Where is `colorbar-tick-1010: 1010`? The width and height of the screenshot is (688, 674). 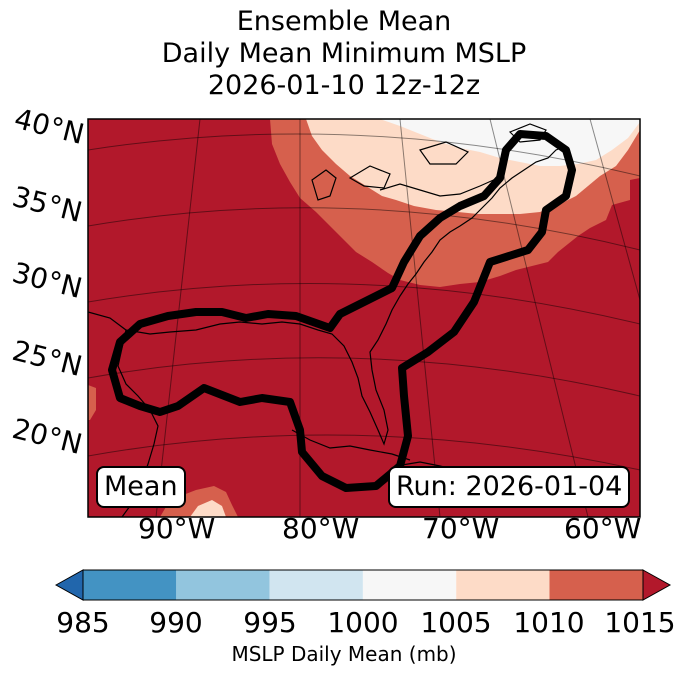
colorbar-tick-1010: 1010 is located at coordinates (549, 622).